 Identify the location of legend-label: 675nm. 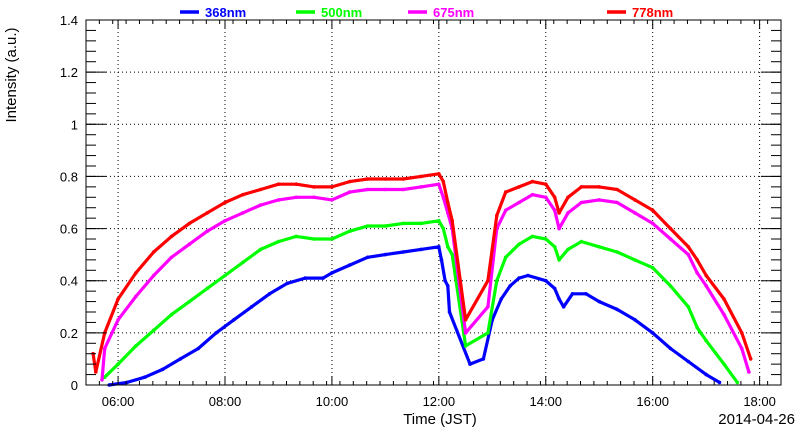
(453, 12).